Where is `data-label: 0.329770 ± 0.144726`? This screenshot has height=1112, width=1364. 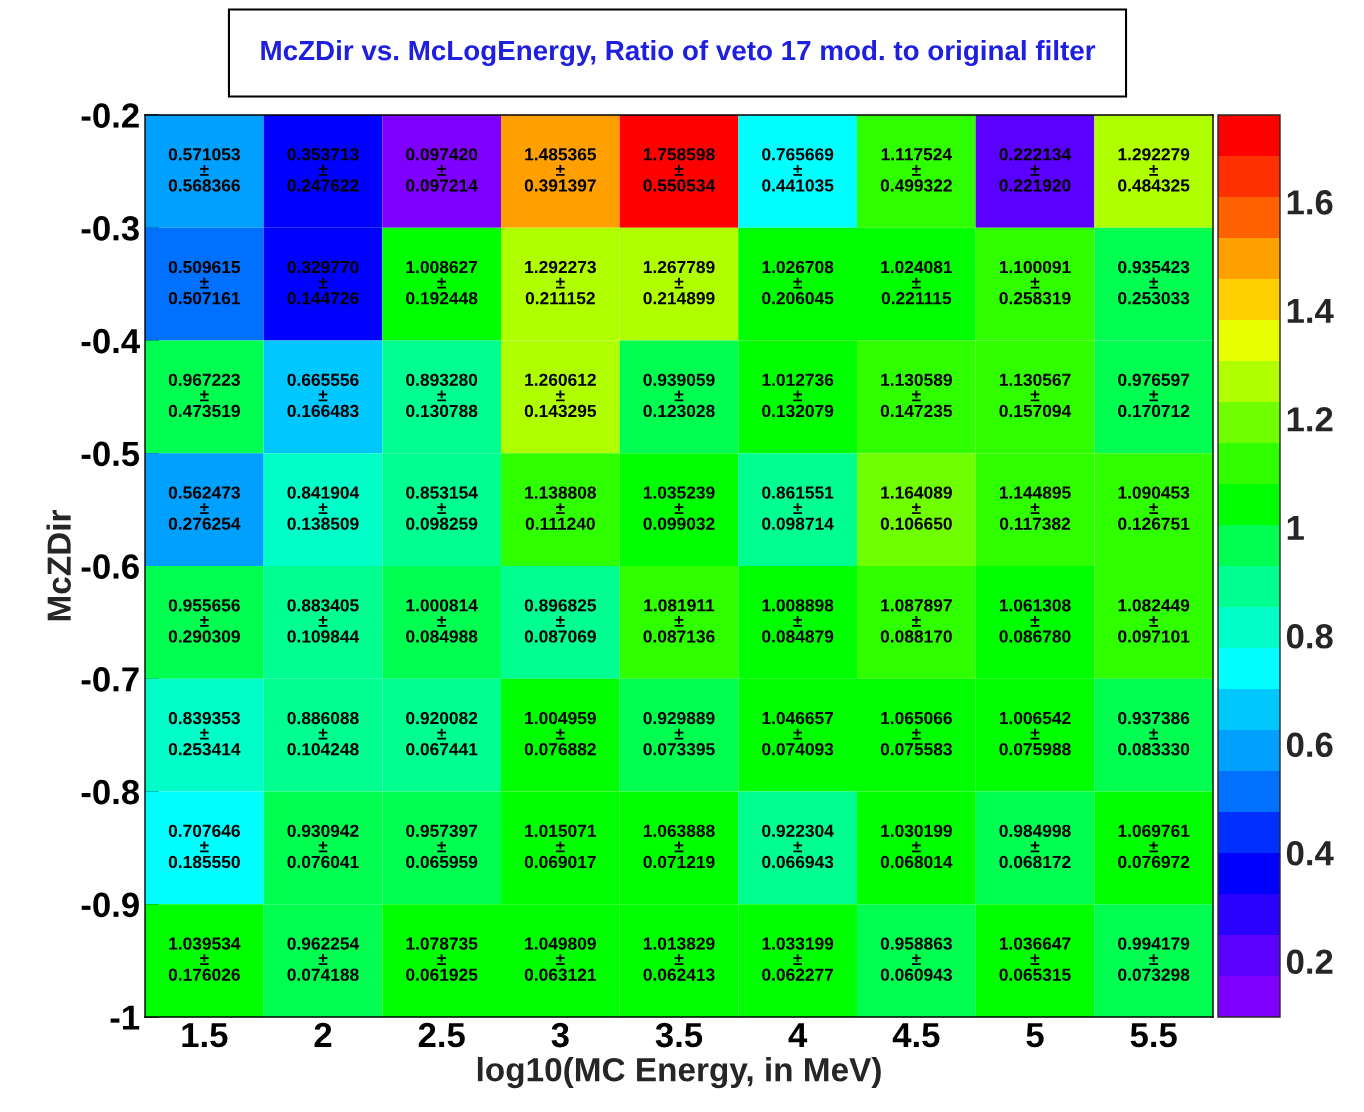
data-label: 0.329770 ± 0.144726 is located at coordinates (323, 282).